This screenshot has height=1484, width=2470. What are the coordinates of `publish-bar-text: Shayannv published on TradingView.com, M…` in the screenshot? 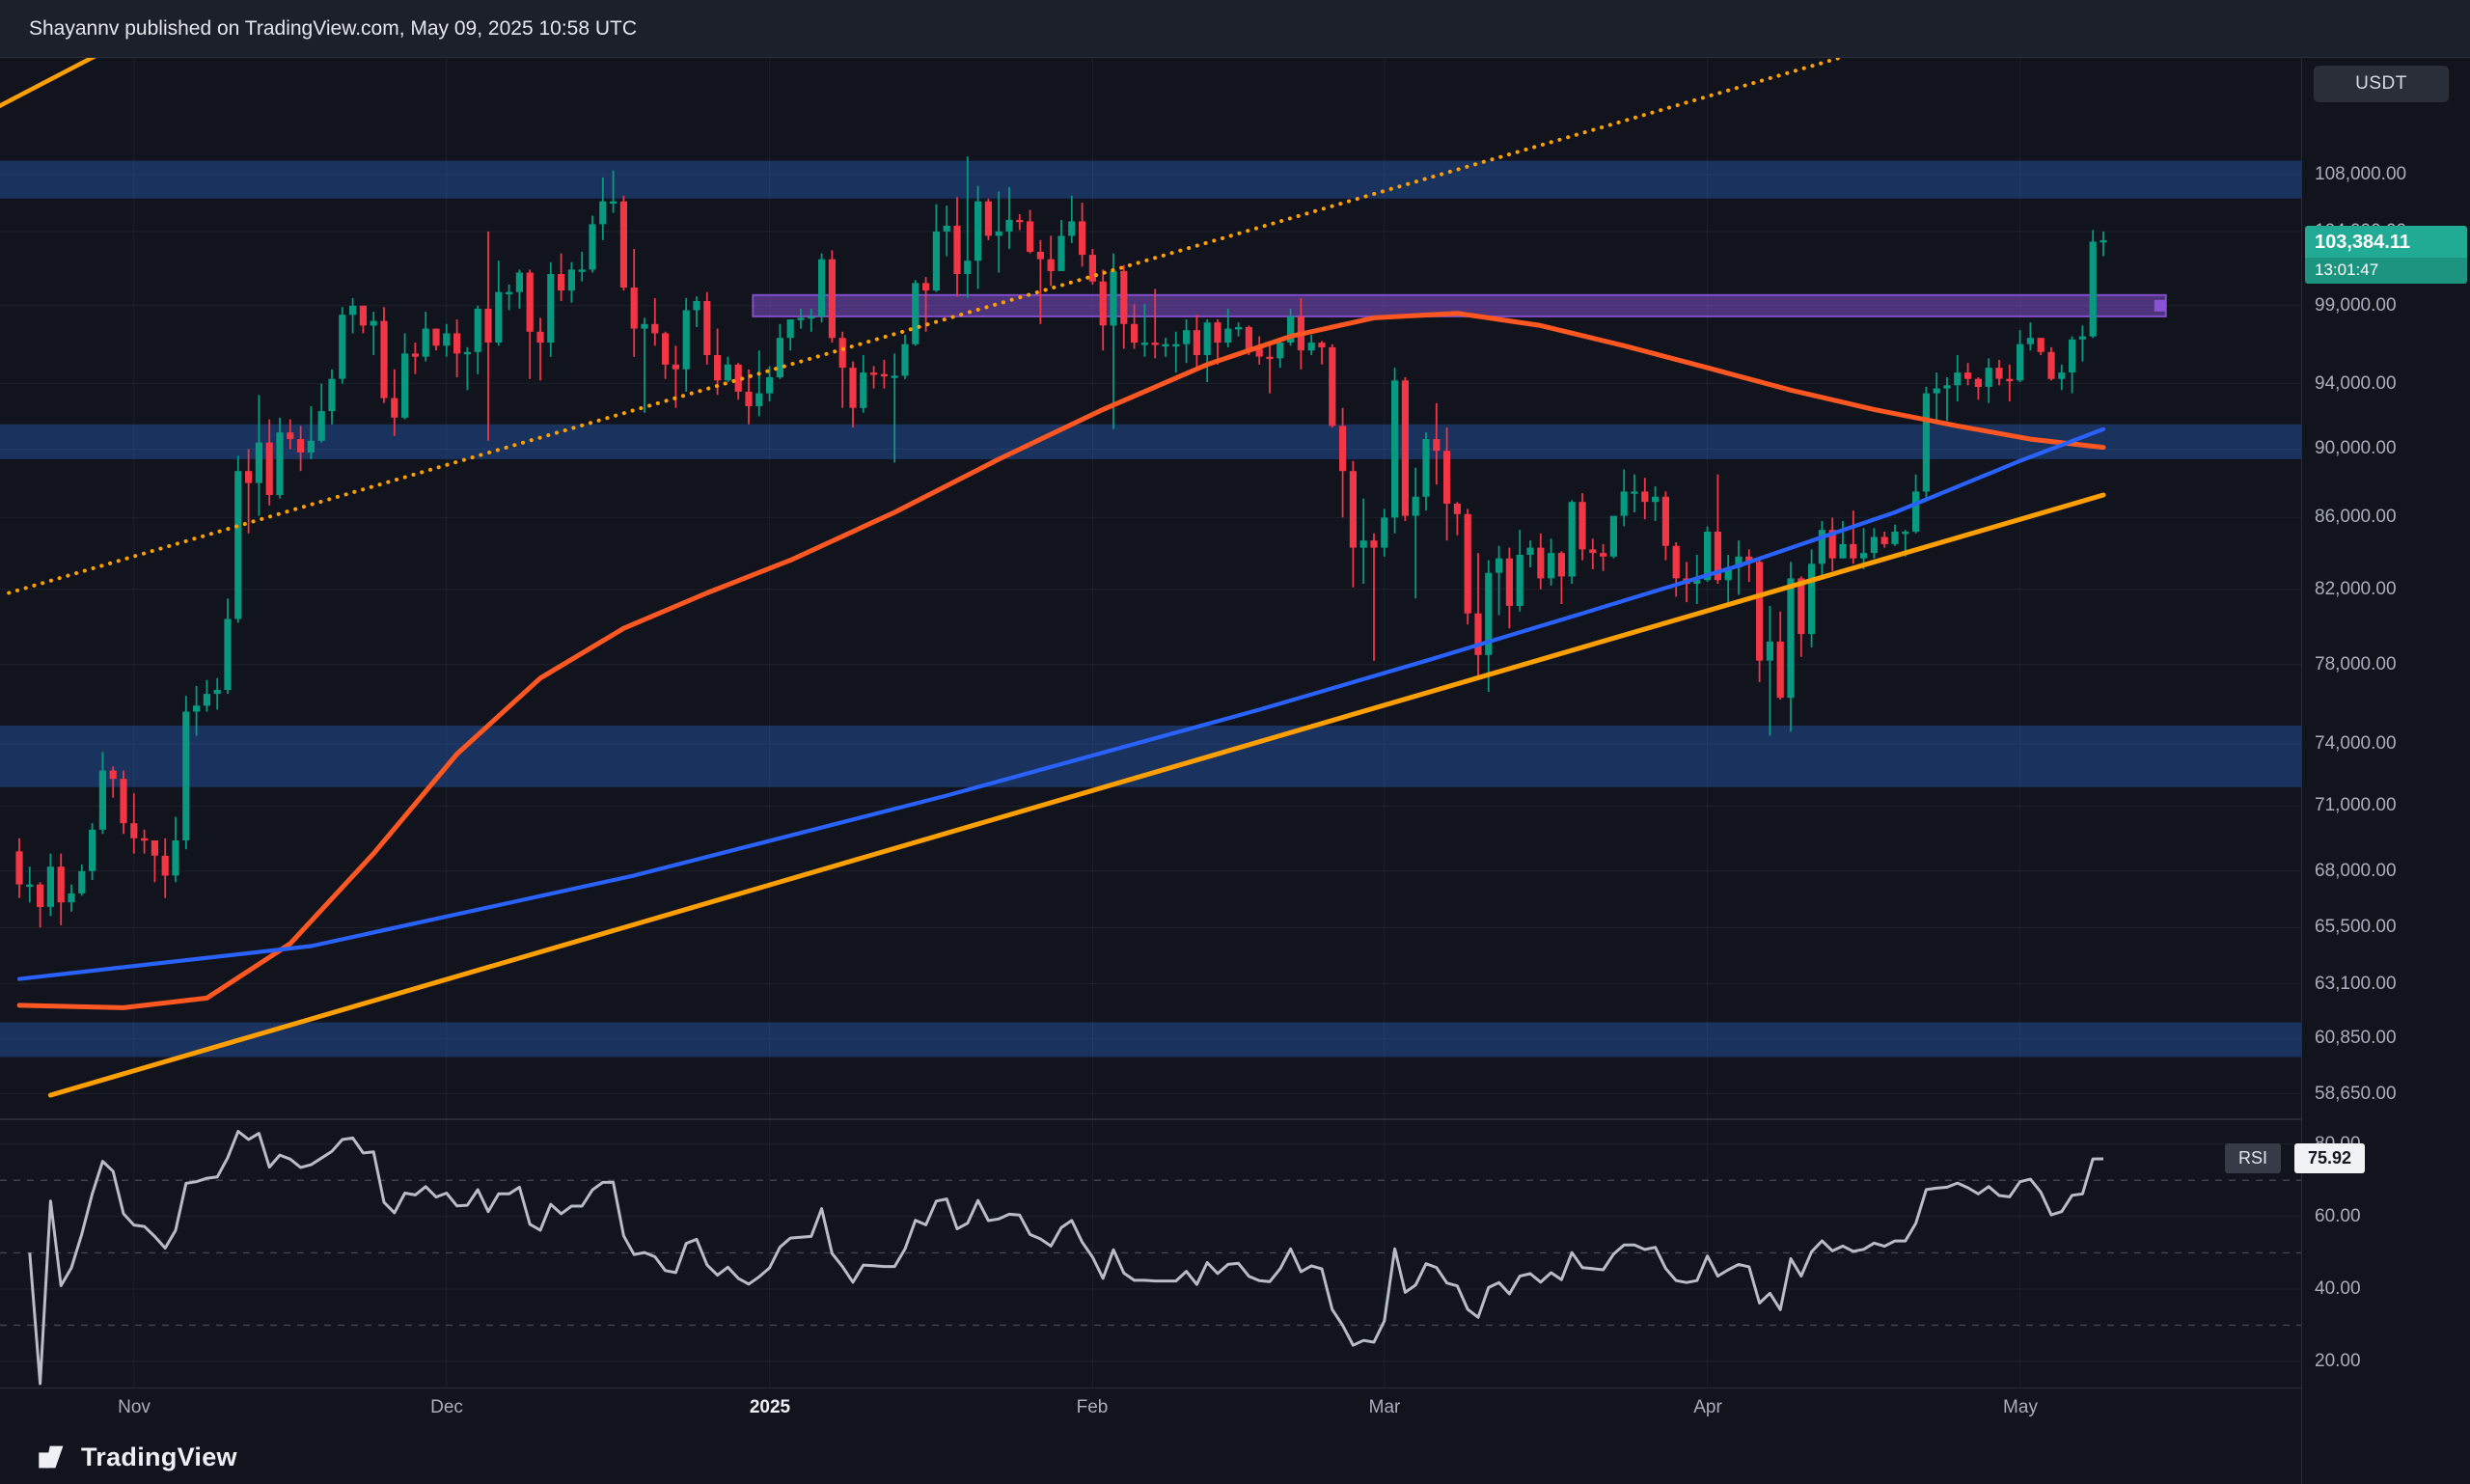 It's located at (333, 28).